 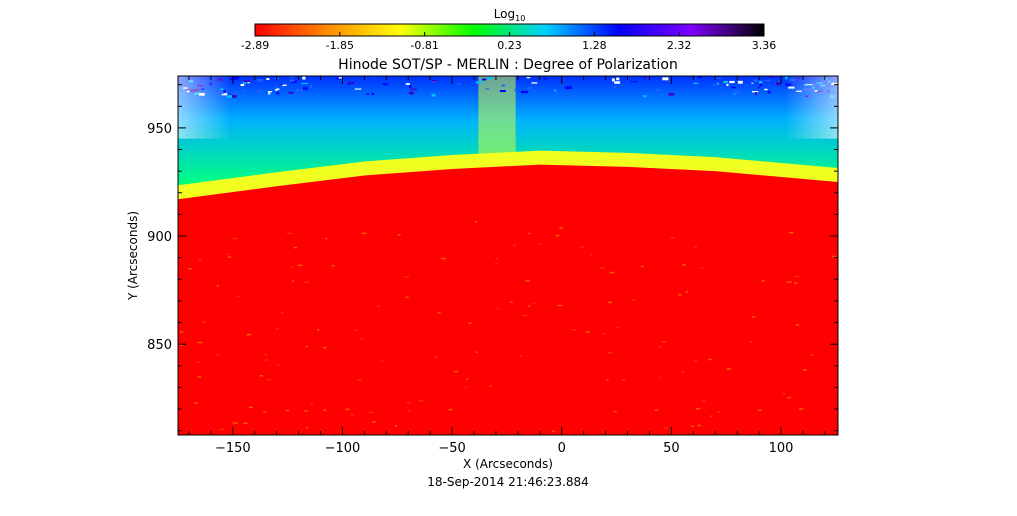 I want to click on x-tick-label: 50, so click(x=671, y=448).